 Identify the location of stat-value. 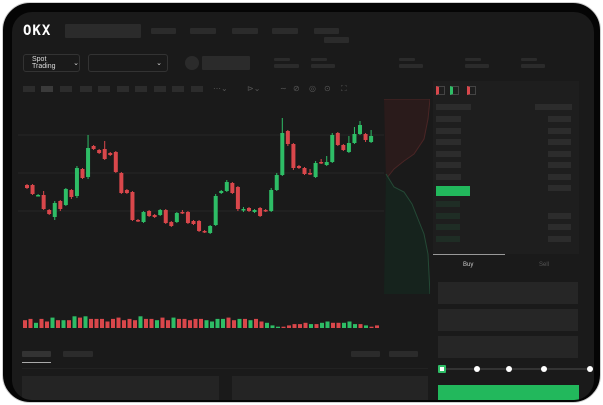
(411, 66).